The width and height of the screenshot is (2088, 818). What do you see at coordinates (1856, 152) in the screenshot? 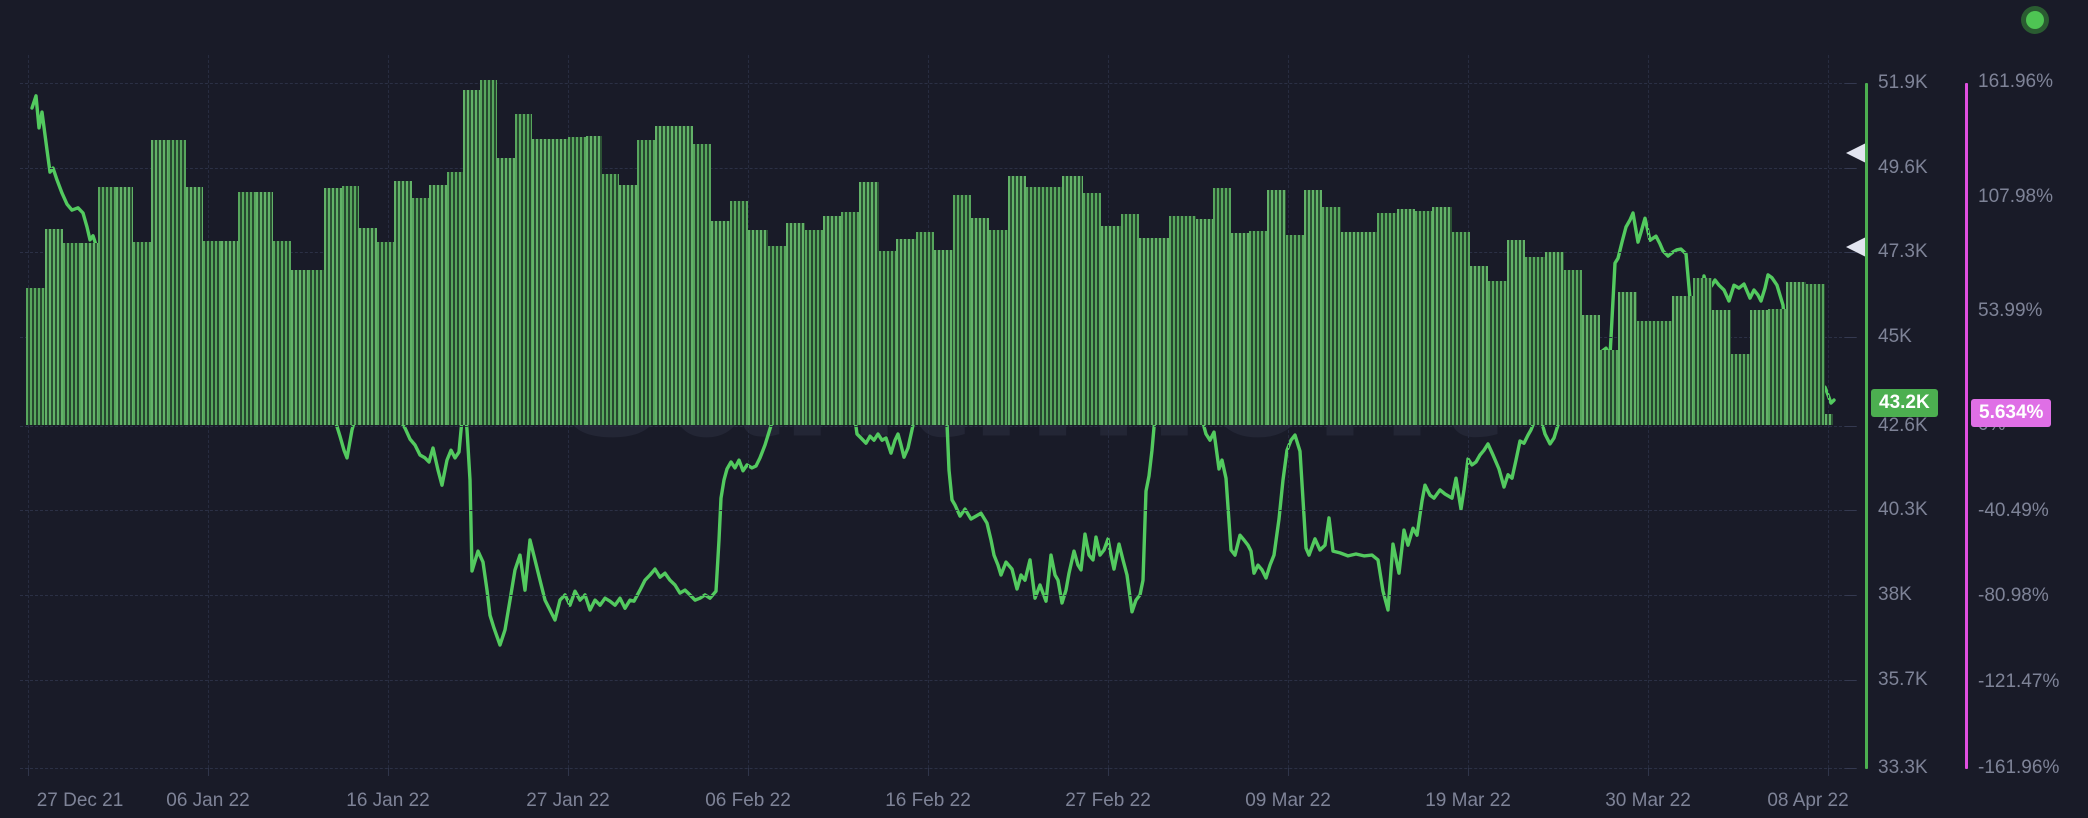
I see `price-marker-triangle-icon` at bounding box center [1856, 152].